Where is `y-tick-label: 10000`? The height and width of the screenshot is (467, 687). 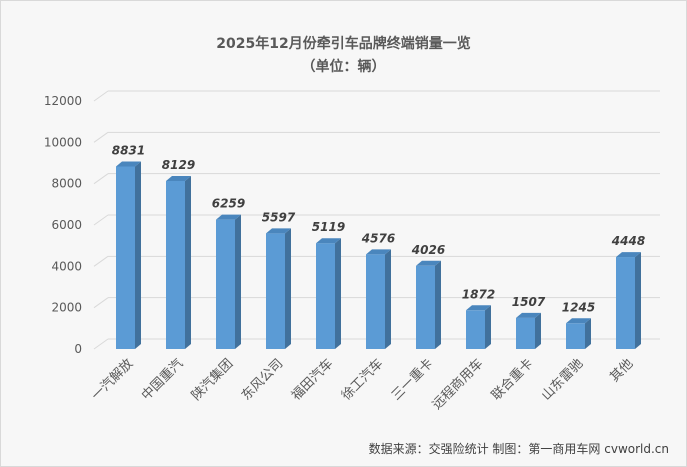 y-tick-label: 10000 is located at coordinates (63, 142).